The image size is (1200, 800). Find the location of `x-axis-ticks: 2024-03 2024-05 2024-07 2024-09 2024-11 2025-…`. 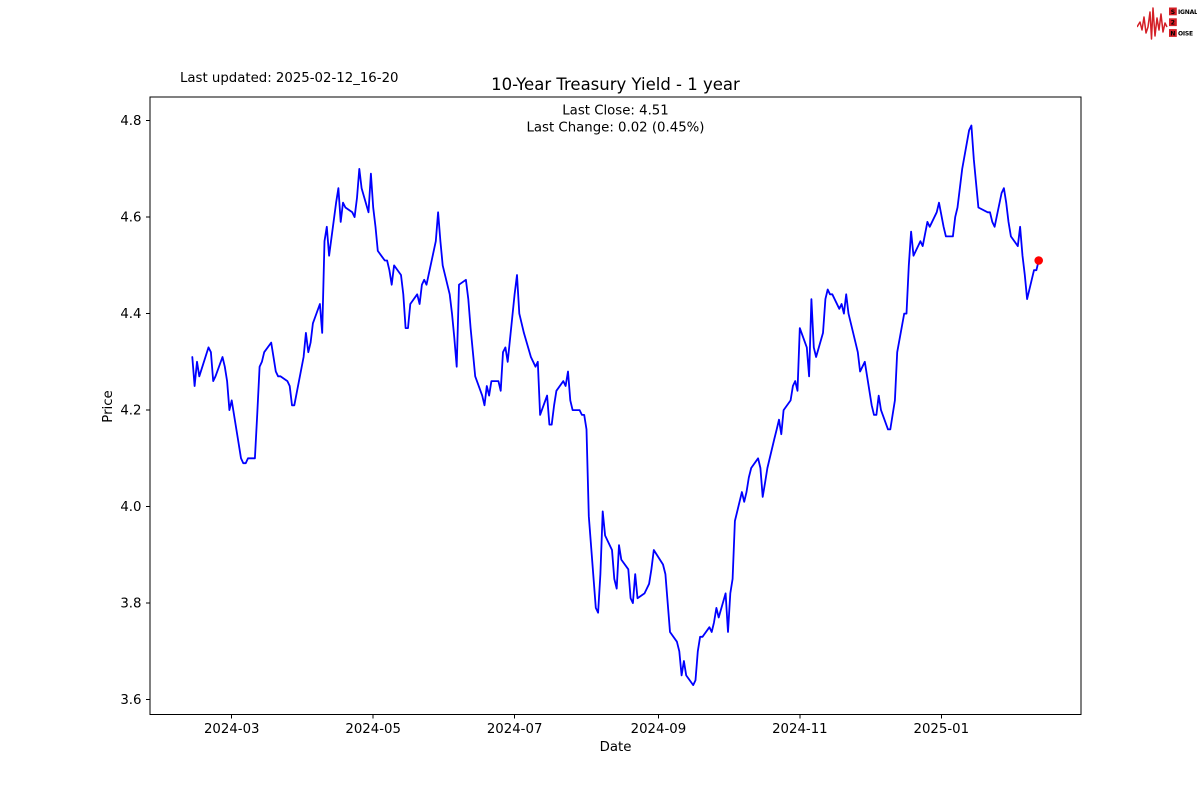

x-axis-ticks: 2024-03 2024-05 2024-07 2024-09 2024-11 2025-… is located at coordinates (587, 725).